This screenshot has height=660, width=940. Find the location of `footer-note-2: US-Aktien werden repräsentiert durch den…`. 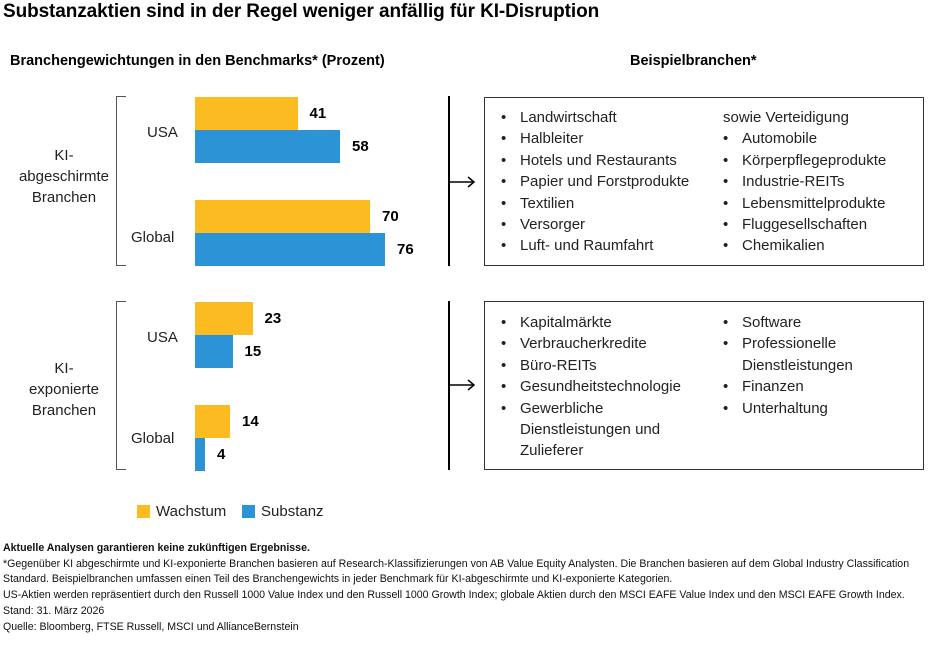

footer-note-2: US-Aktien werden repräsentiert durch den… is located at coordinates (454, 595).